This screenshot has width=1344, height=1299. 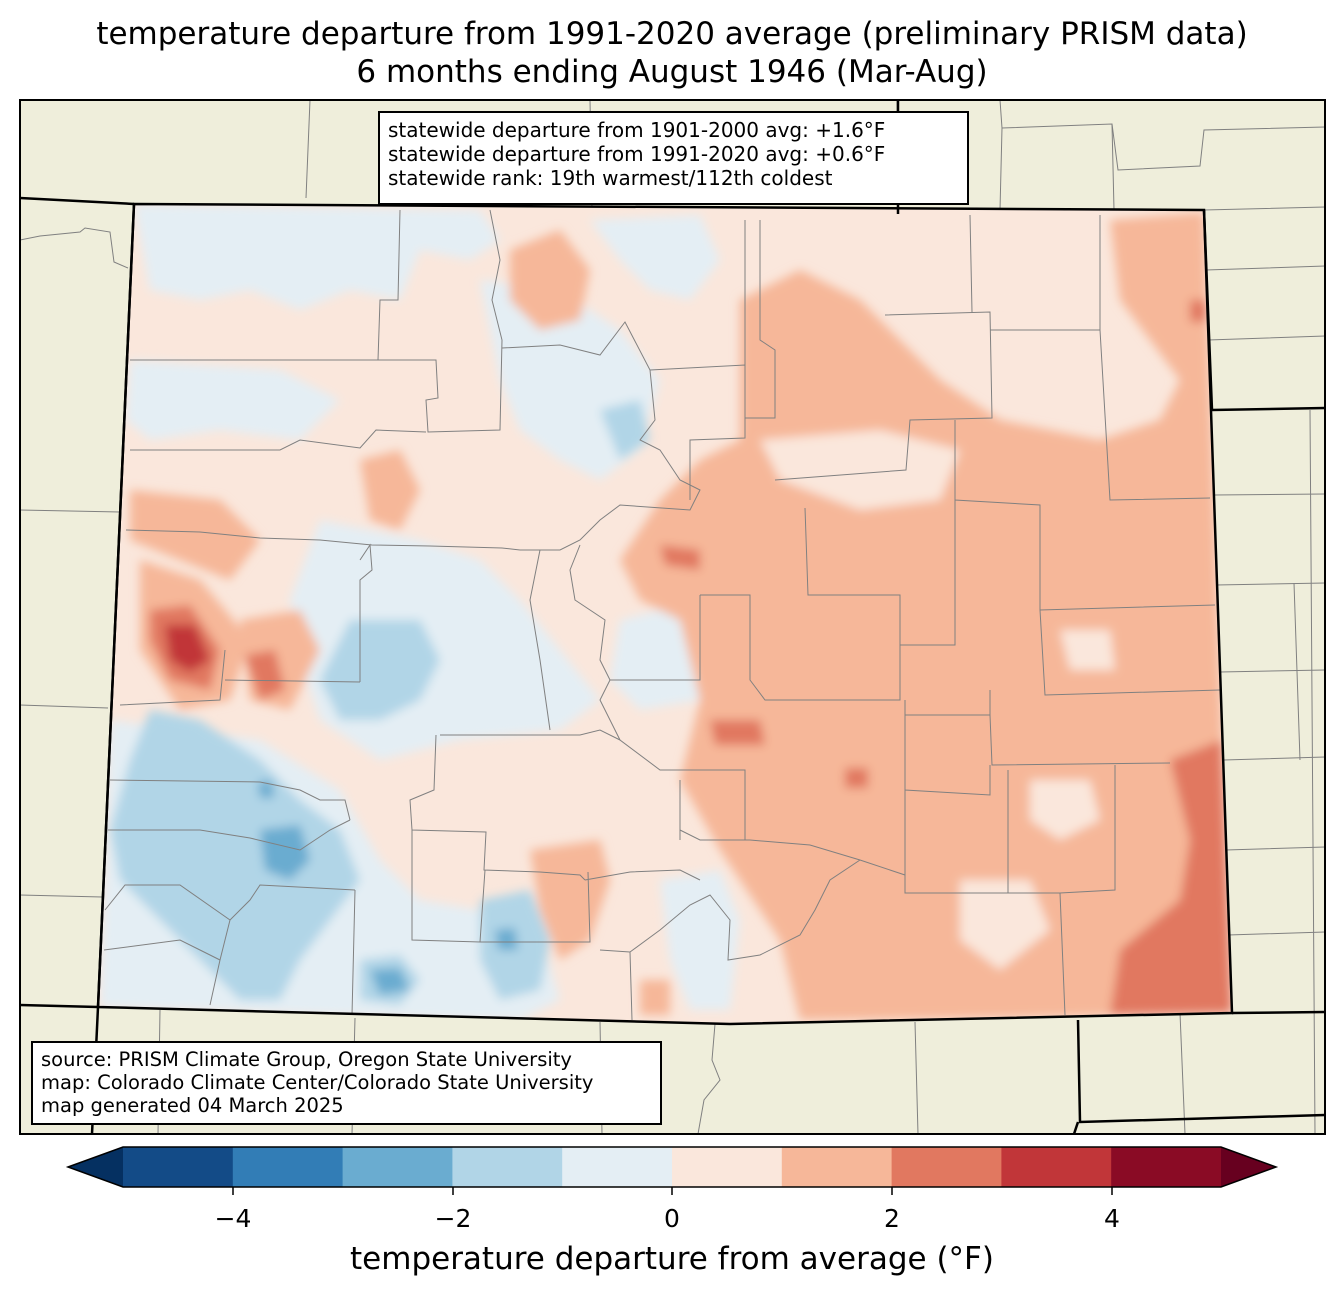 I want to click on colorbar-tick-label: −2, so click(x=453, y=1218).